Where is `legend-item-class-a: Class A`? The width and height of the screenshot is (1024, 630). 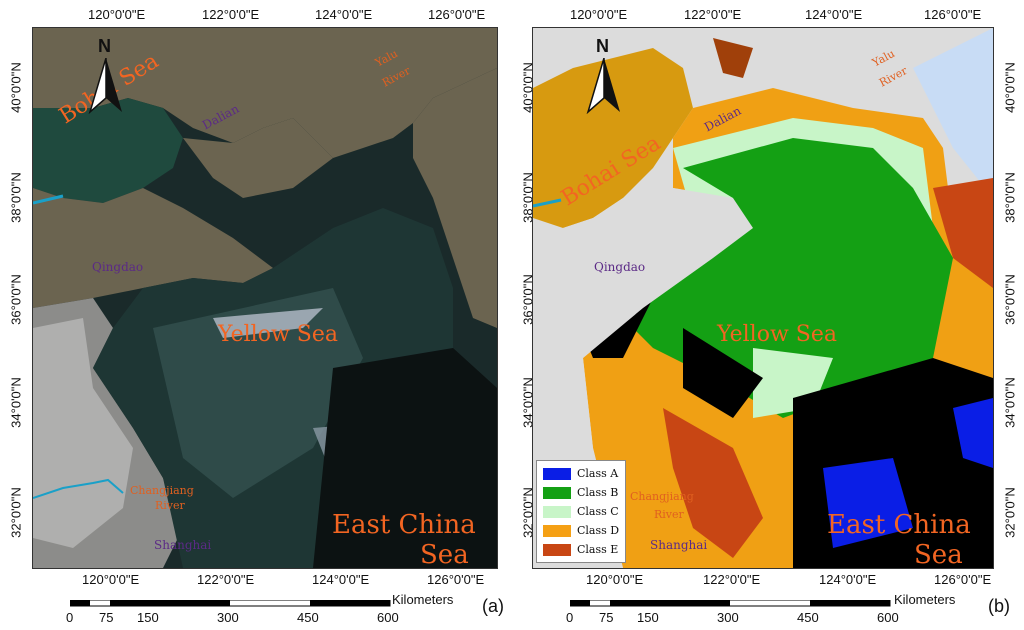
legend-item-class-a: Class A is located at coordinates (581, 473).